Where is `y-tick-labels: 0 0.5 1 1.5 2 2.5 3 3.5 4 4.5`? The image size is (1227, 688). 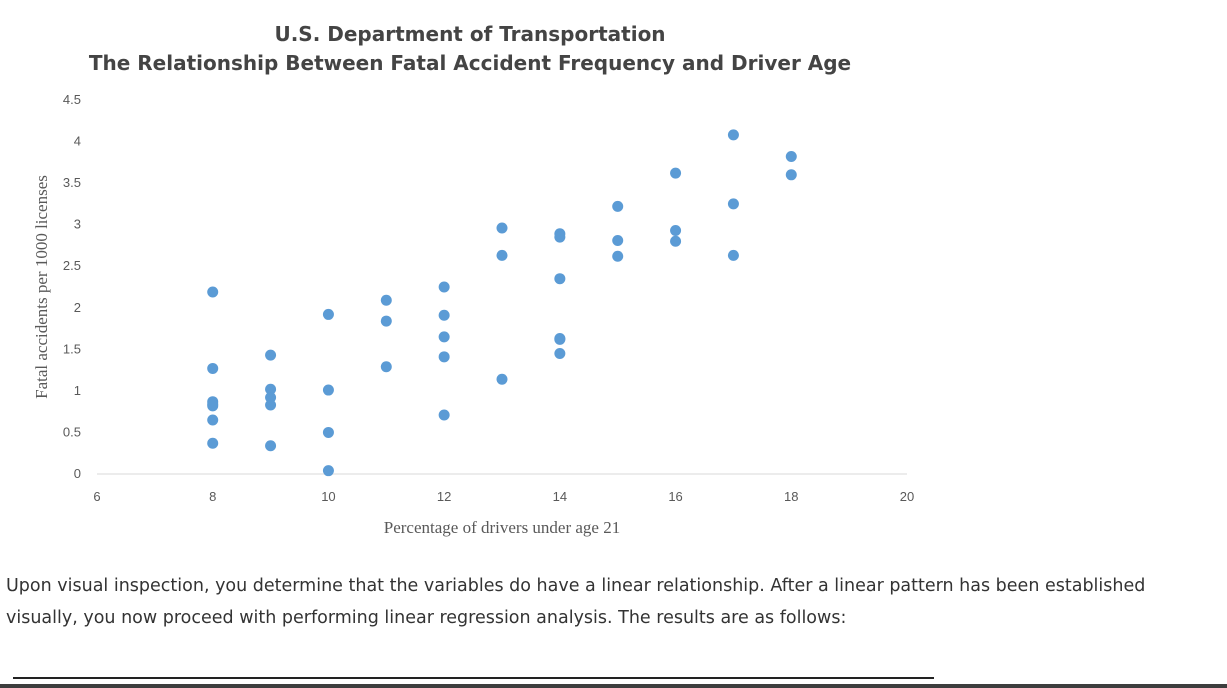
y-tick-labels: 0 0.5 1 1.5 2 2.5 3 3.5 4 4.5 is located at coordinates (72, 286).